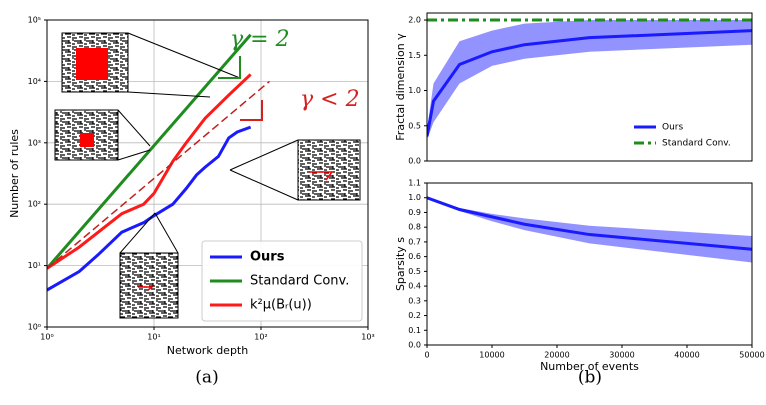 The image size is (766, 405). I want to click on y-tick-label: 1.5, so click(414, 55).